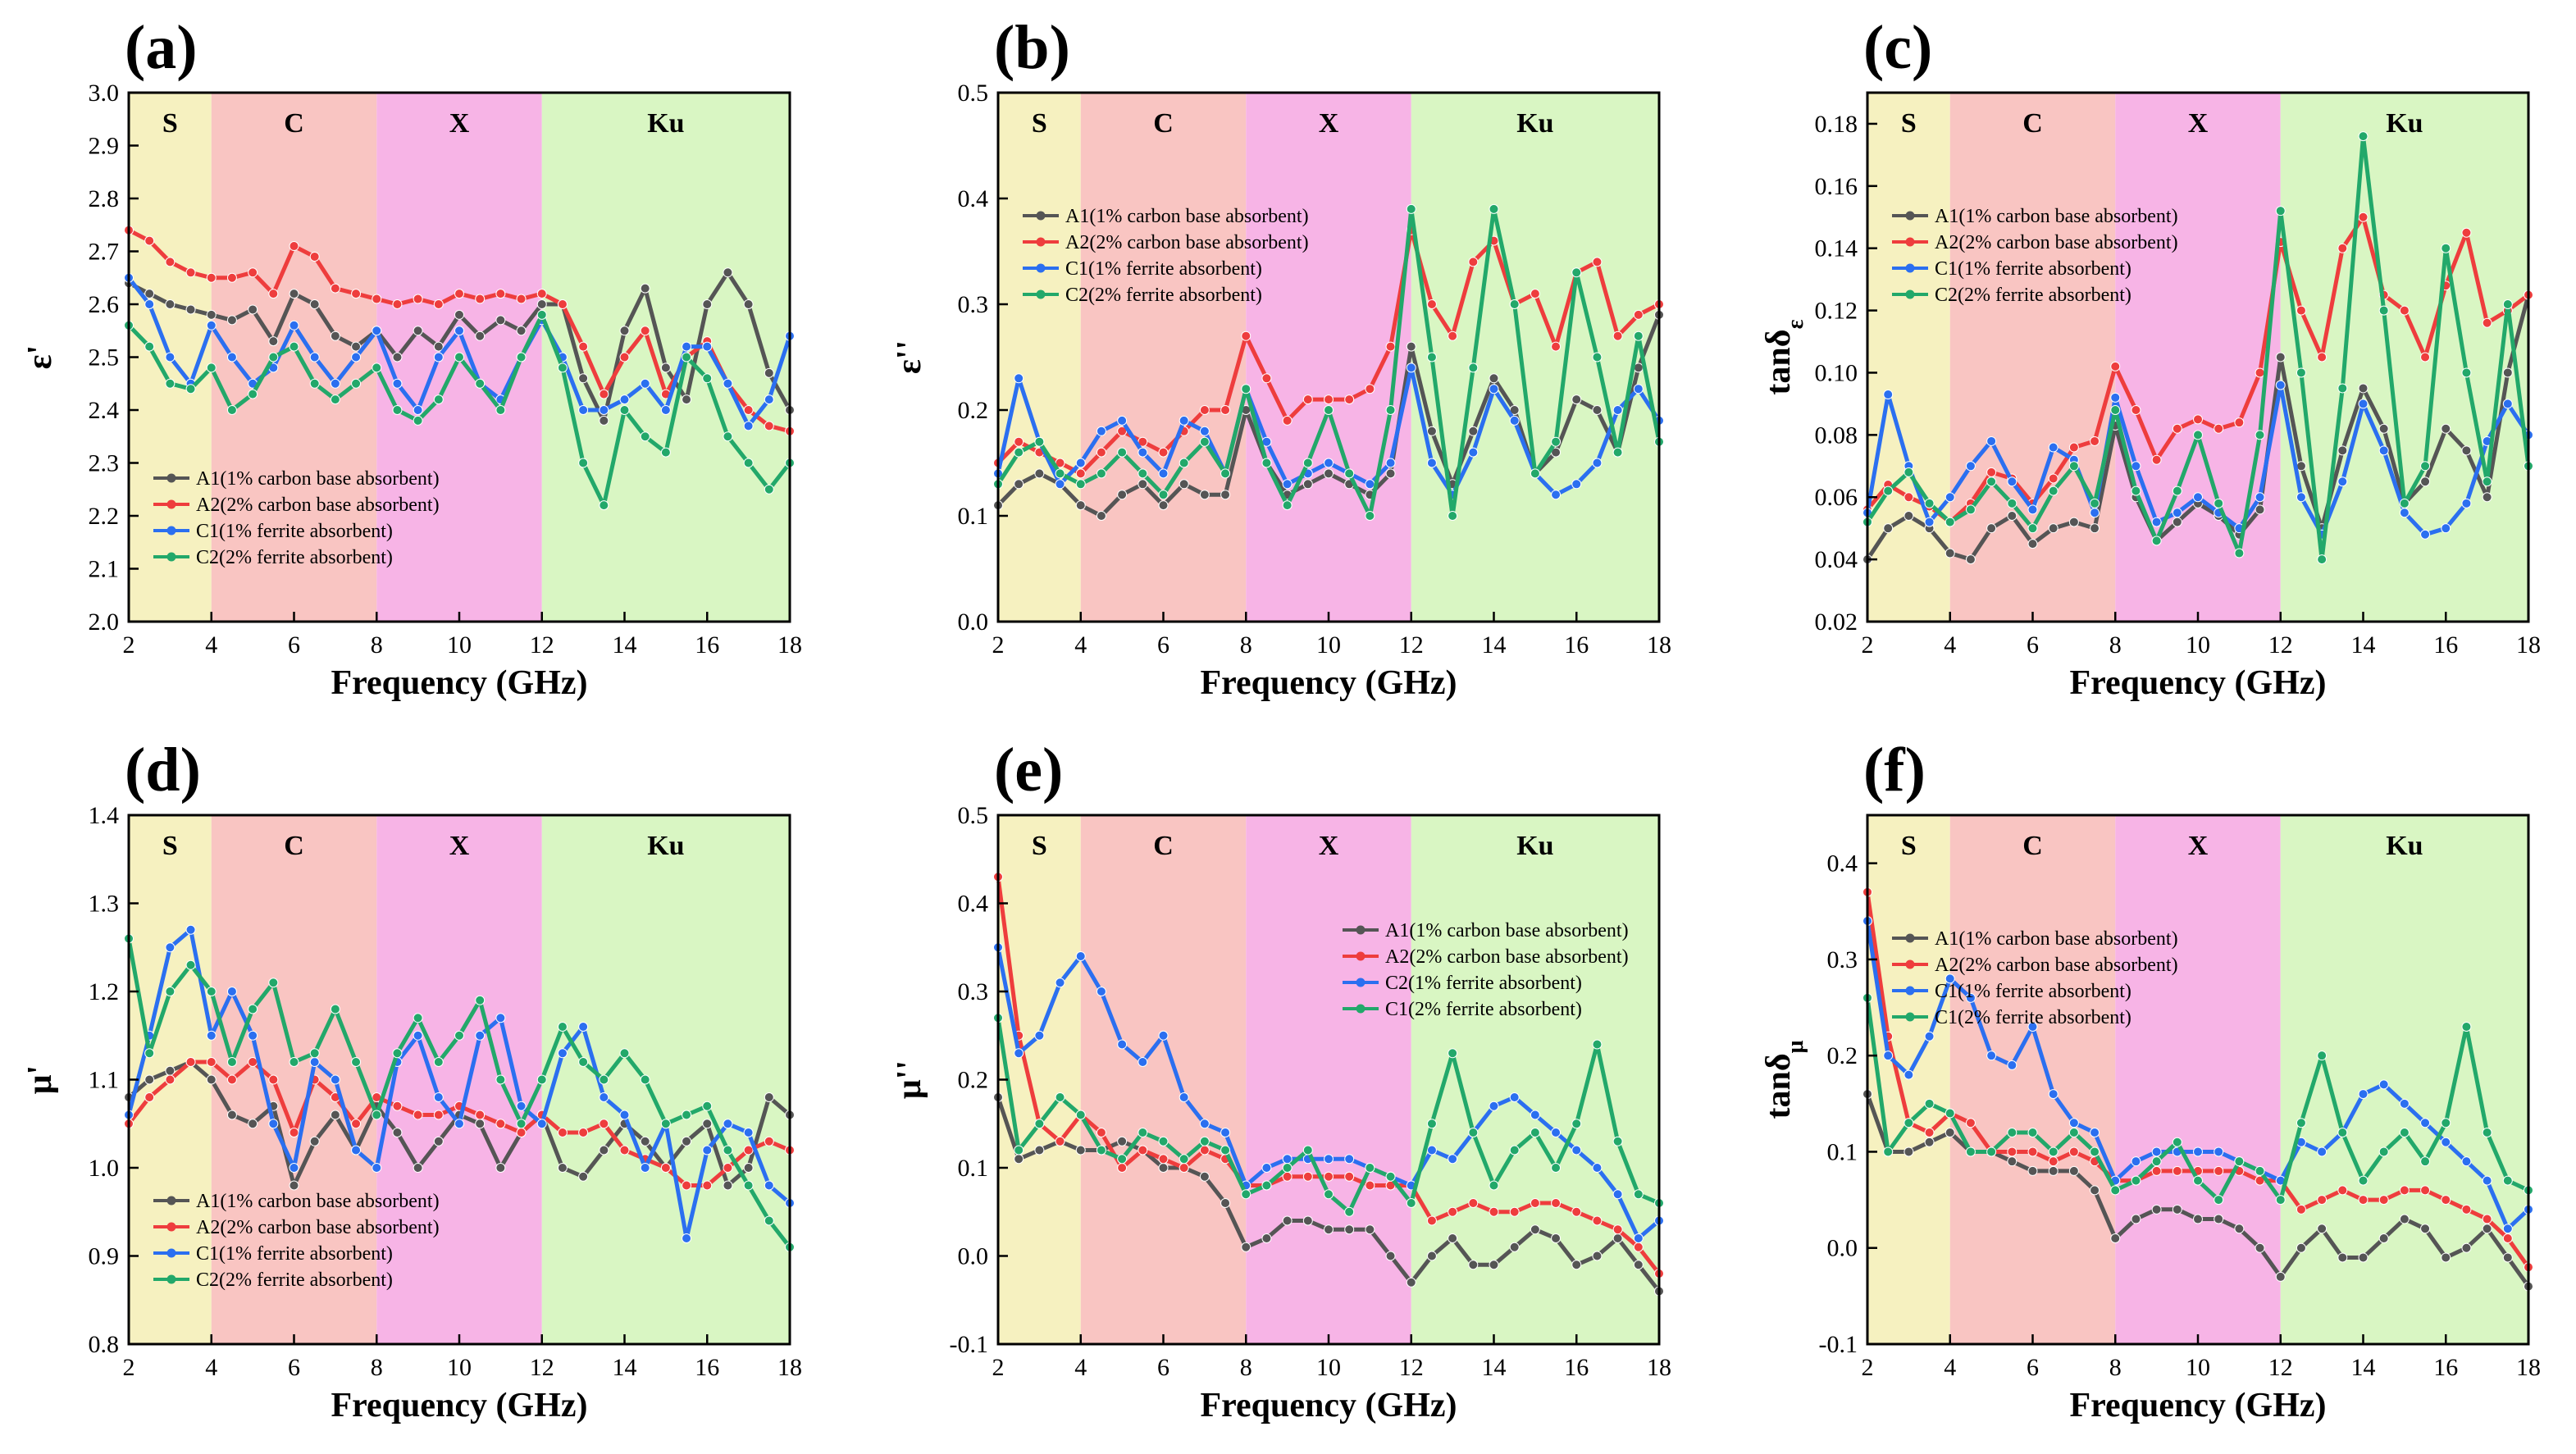 This screenshot has height=1454, width=2576. Describe the element at coordinates (104, 516) in the screenshot. I see `y-tick-label: 2.2` at that location.